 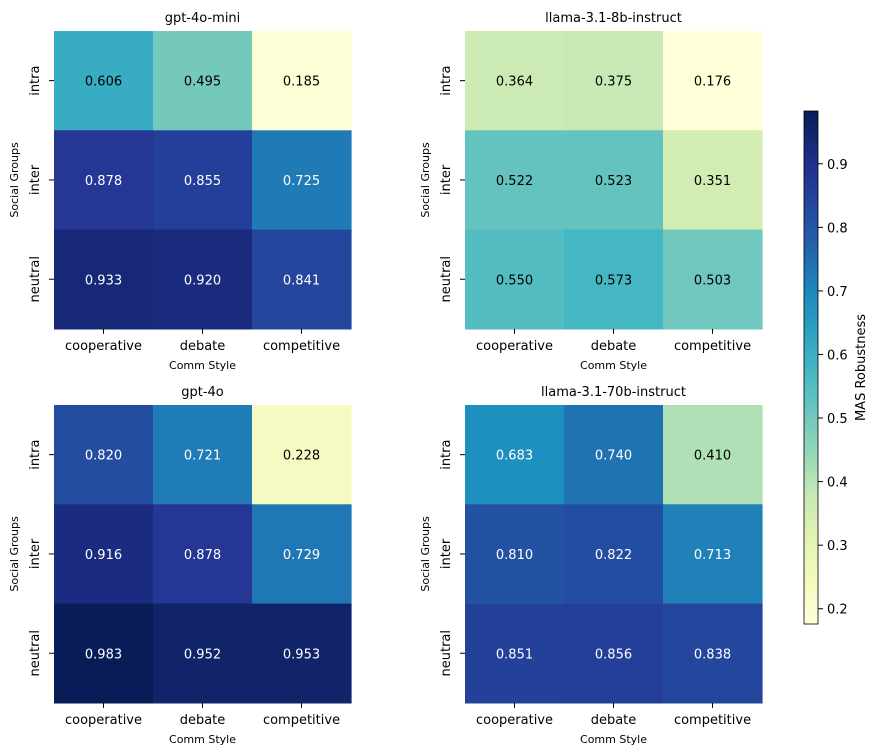 I want to click on cell-value-label: 0.820, so click(x=103, y=456).